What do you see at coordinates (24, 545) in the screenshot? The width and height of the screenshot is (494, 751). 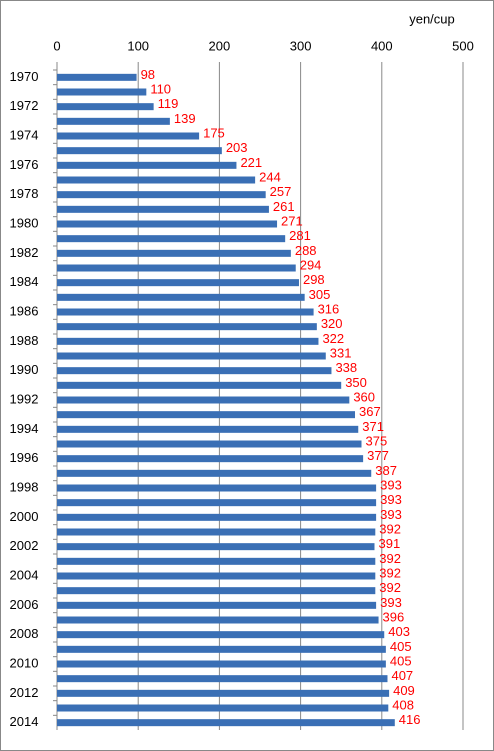 I see `y-tick-label: 2002` at bounding box center [24, 545].